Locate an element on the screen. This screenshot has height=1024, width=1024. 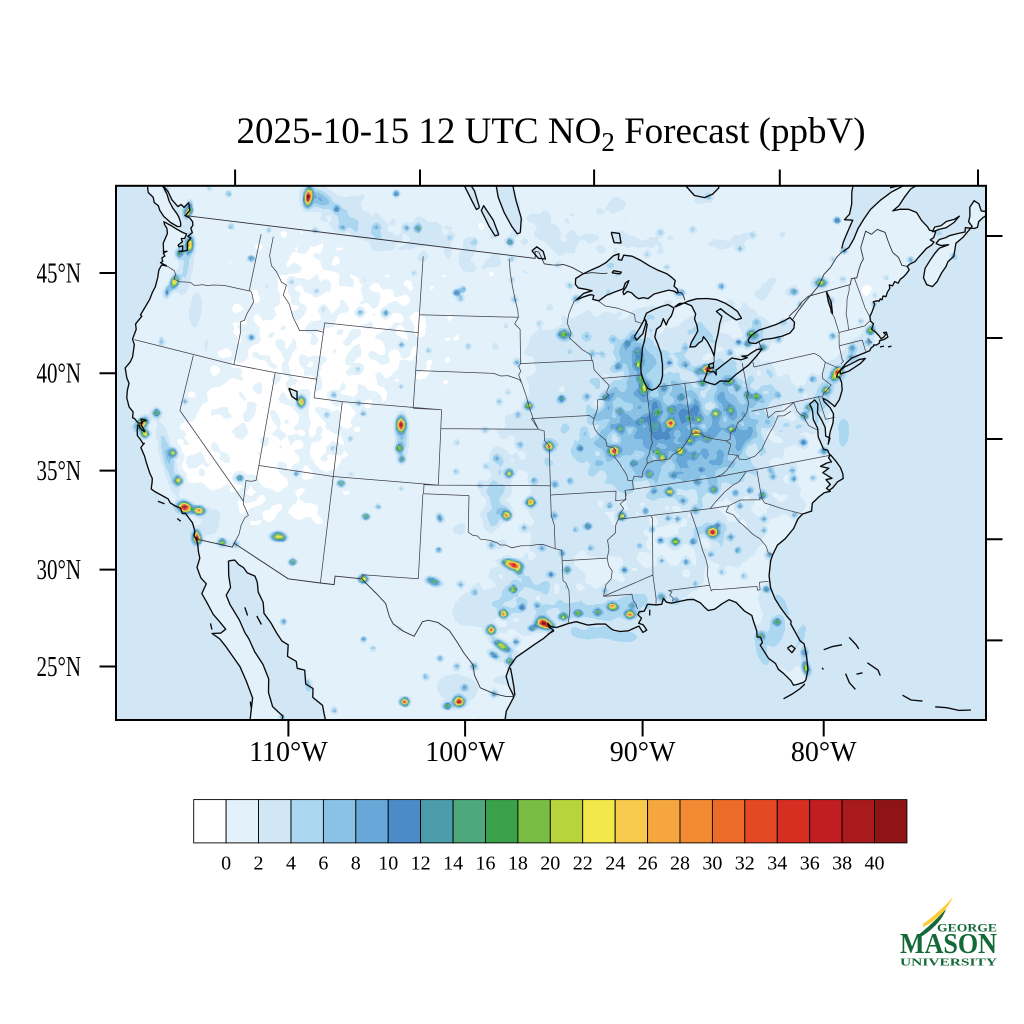
svg-text: 6 is located at coordinates (323, 864).